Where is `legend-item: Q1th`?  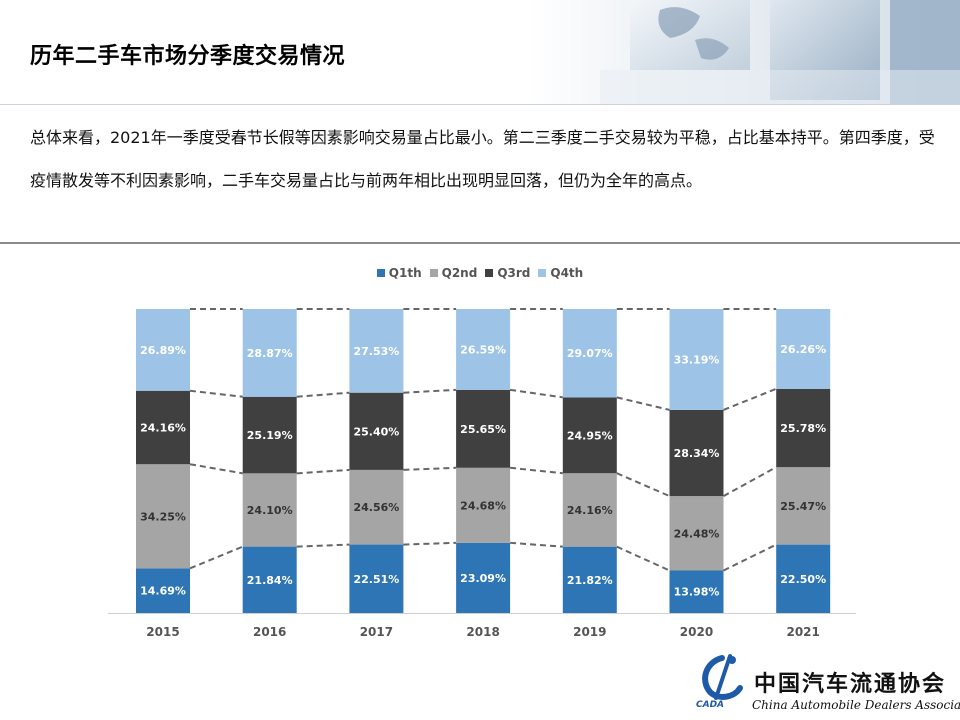 legend-item: Q1th is located at coordinates (399, 273).